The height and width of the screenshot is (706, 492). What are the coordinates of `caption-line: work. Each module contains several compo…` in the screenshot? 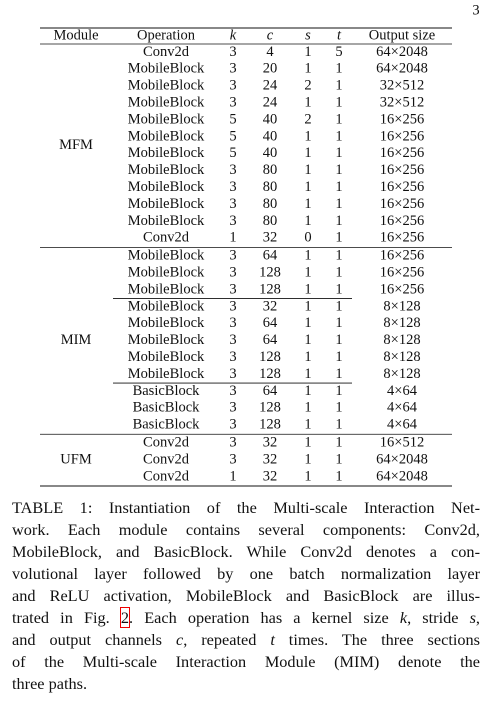 It's located at (246, 530).